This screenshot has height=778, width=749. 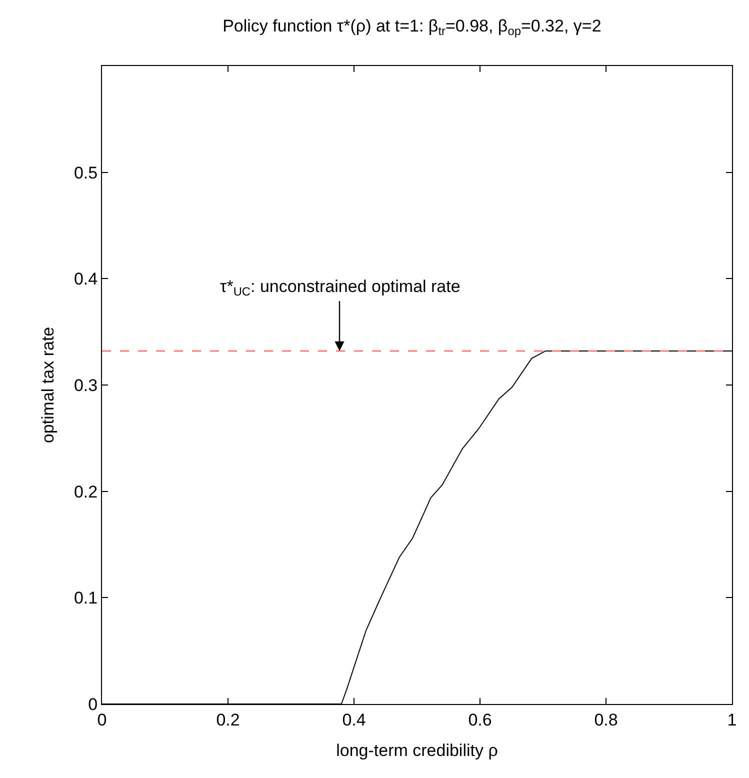 I want to click on x-tick-label: 0.6, so click(x=480, y=720).